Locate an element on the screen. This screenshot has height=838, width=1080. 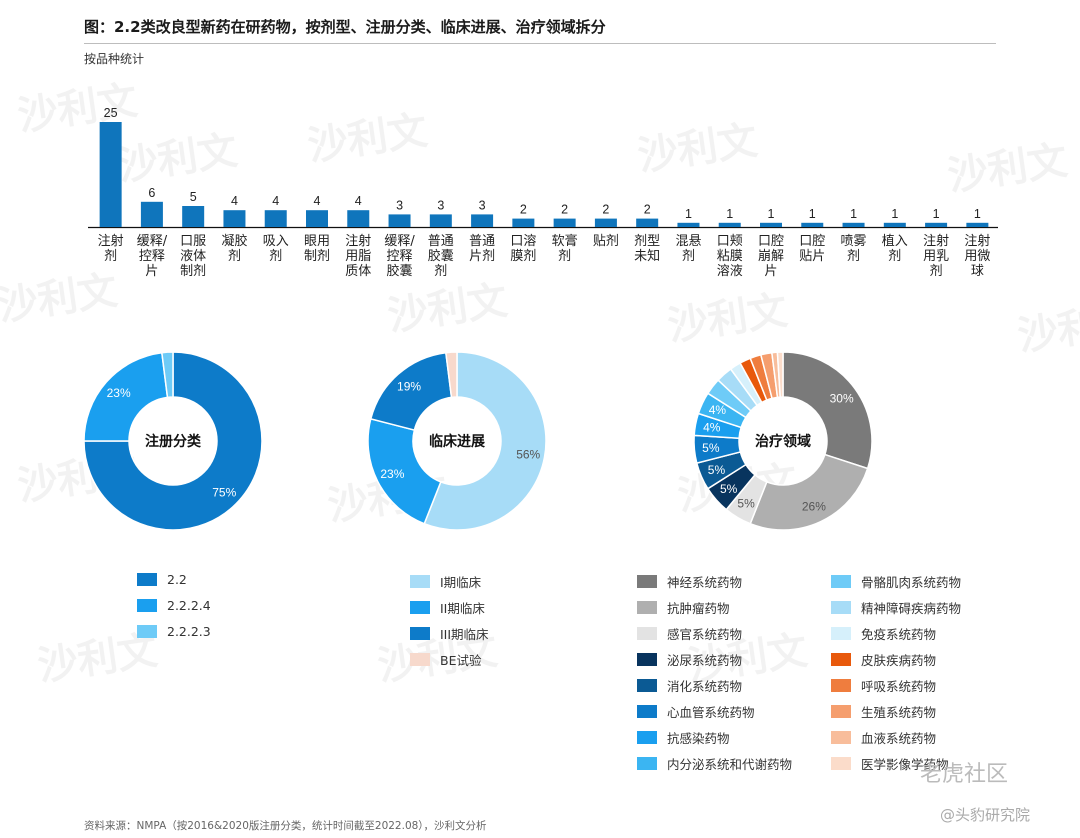
title-divider is located at coordinates (540, 43).